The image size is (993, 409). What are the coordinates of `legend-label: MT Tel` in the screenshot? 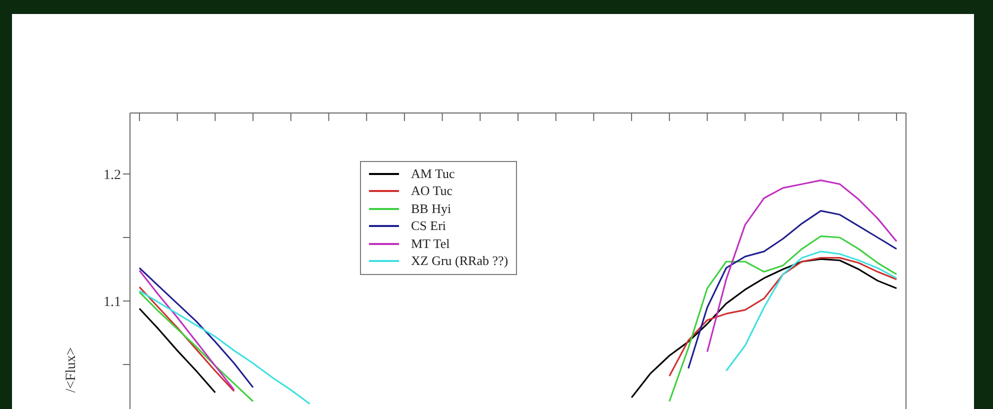 It's located at (430, 244).